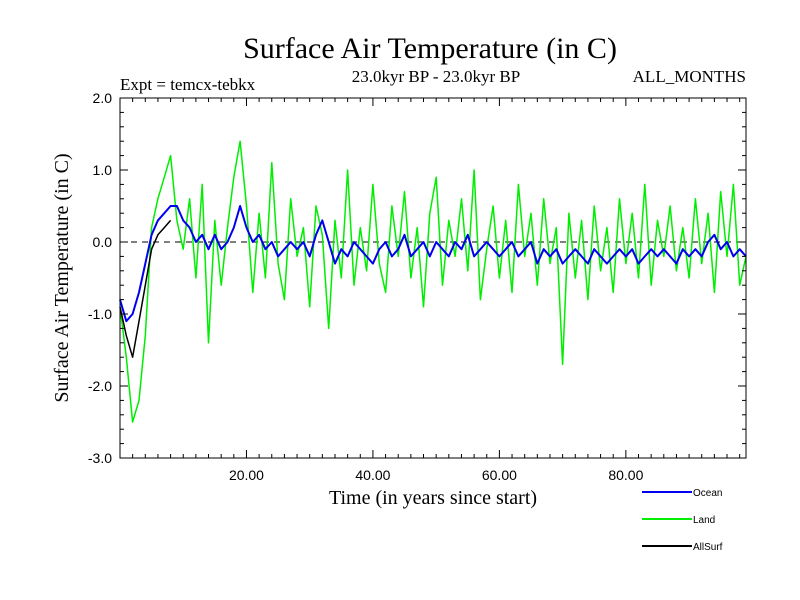  Describe the element at coordinates (188, 84) in the screenshot. I see `experiment-label: Expt = temcx-tebkx` at that location.